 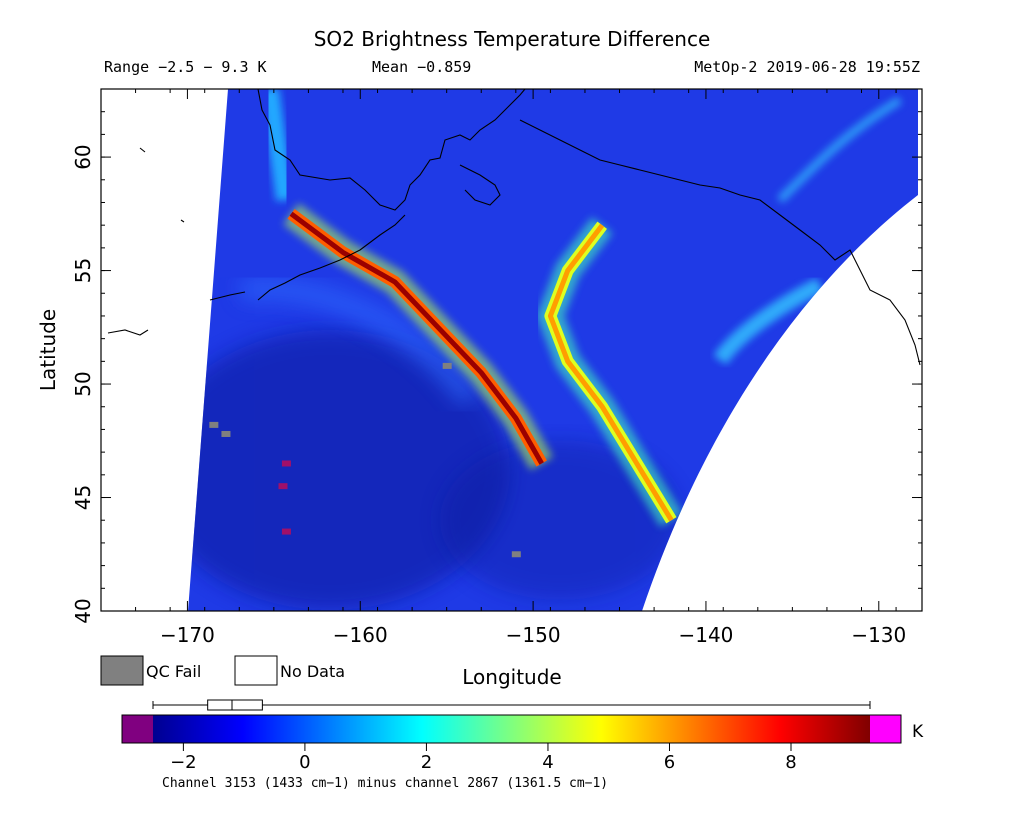 What do you see at coordinates (610, 372) in the screenshot?
I see `curved-arc-core` at bounding box center [610, 372].